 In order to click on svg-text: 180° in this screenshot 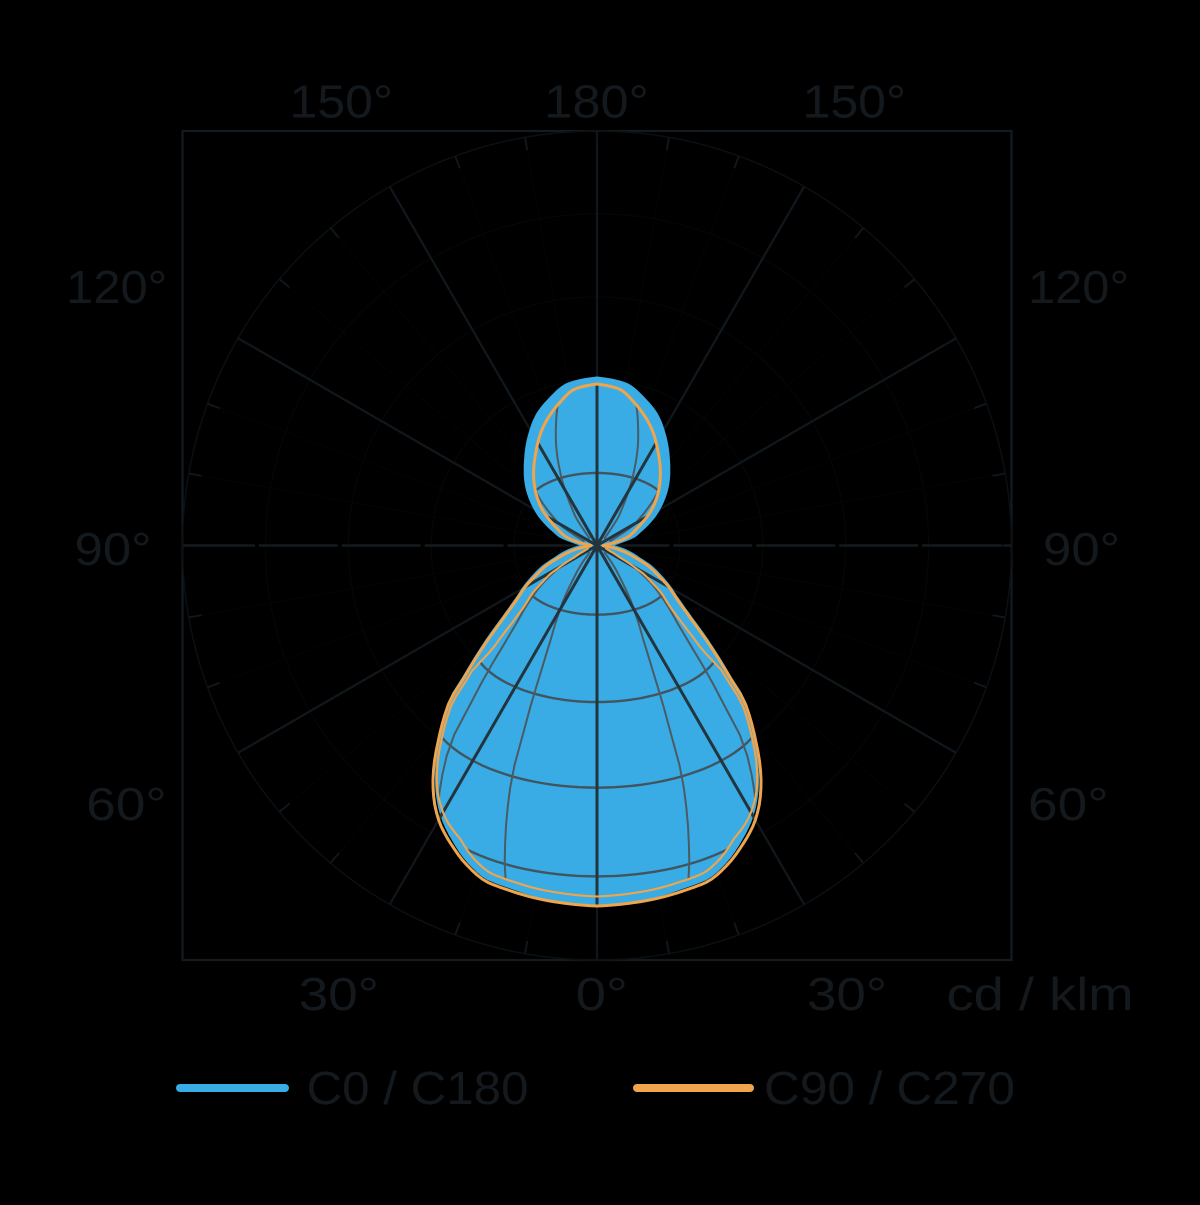, I will do `click(596, 102)`.